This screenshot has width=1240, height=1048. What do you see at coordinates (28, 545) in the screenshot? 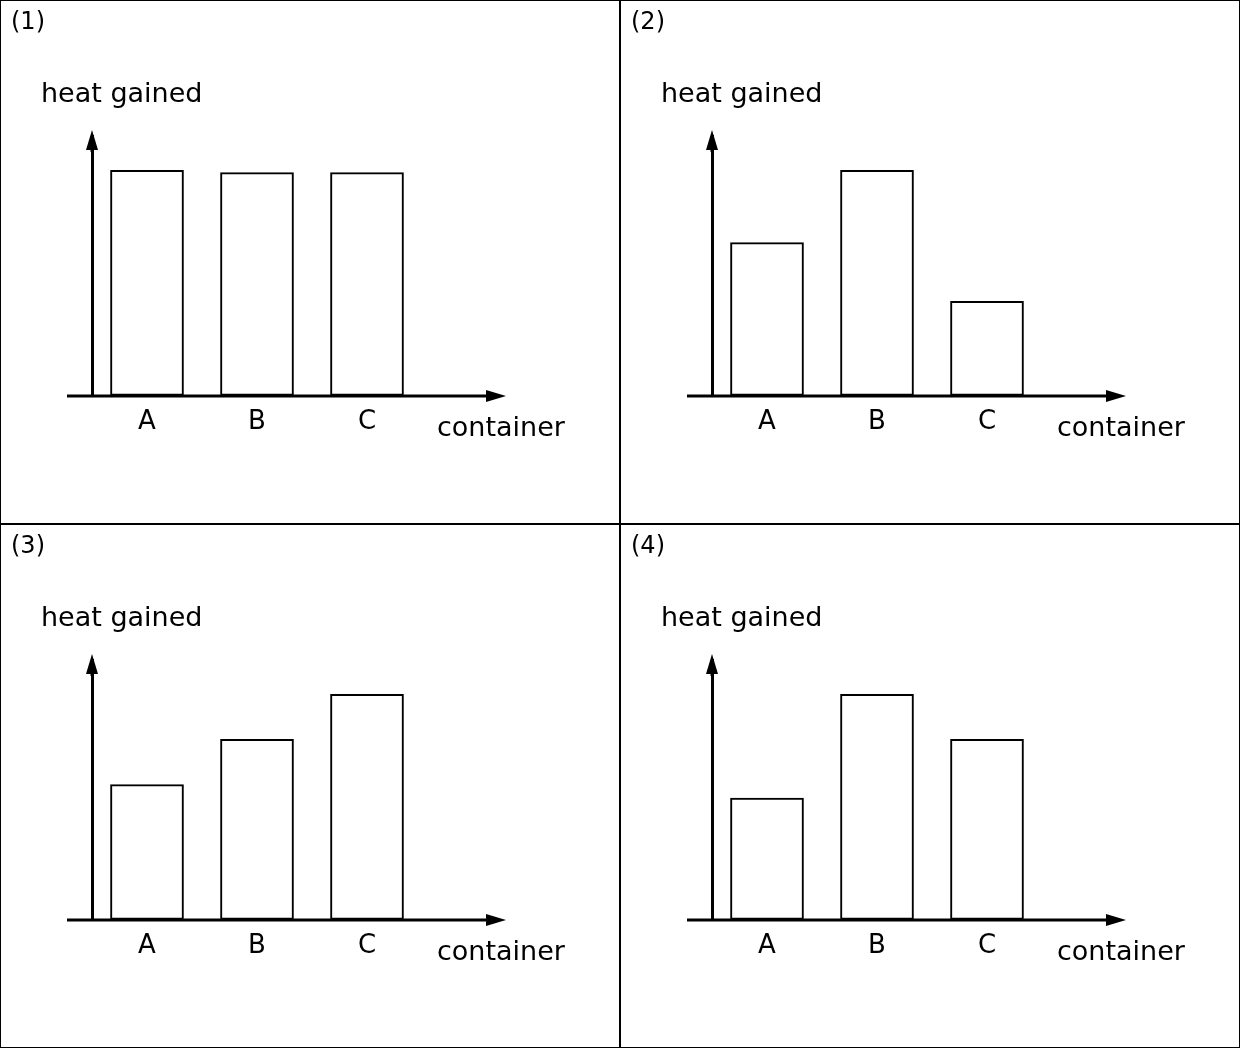
I see `chart-title: (3)` at bounding box center [28, 545].